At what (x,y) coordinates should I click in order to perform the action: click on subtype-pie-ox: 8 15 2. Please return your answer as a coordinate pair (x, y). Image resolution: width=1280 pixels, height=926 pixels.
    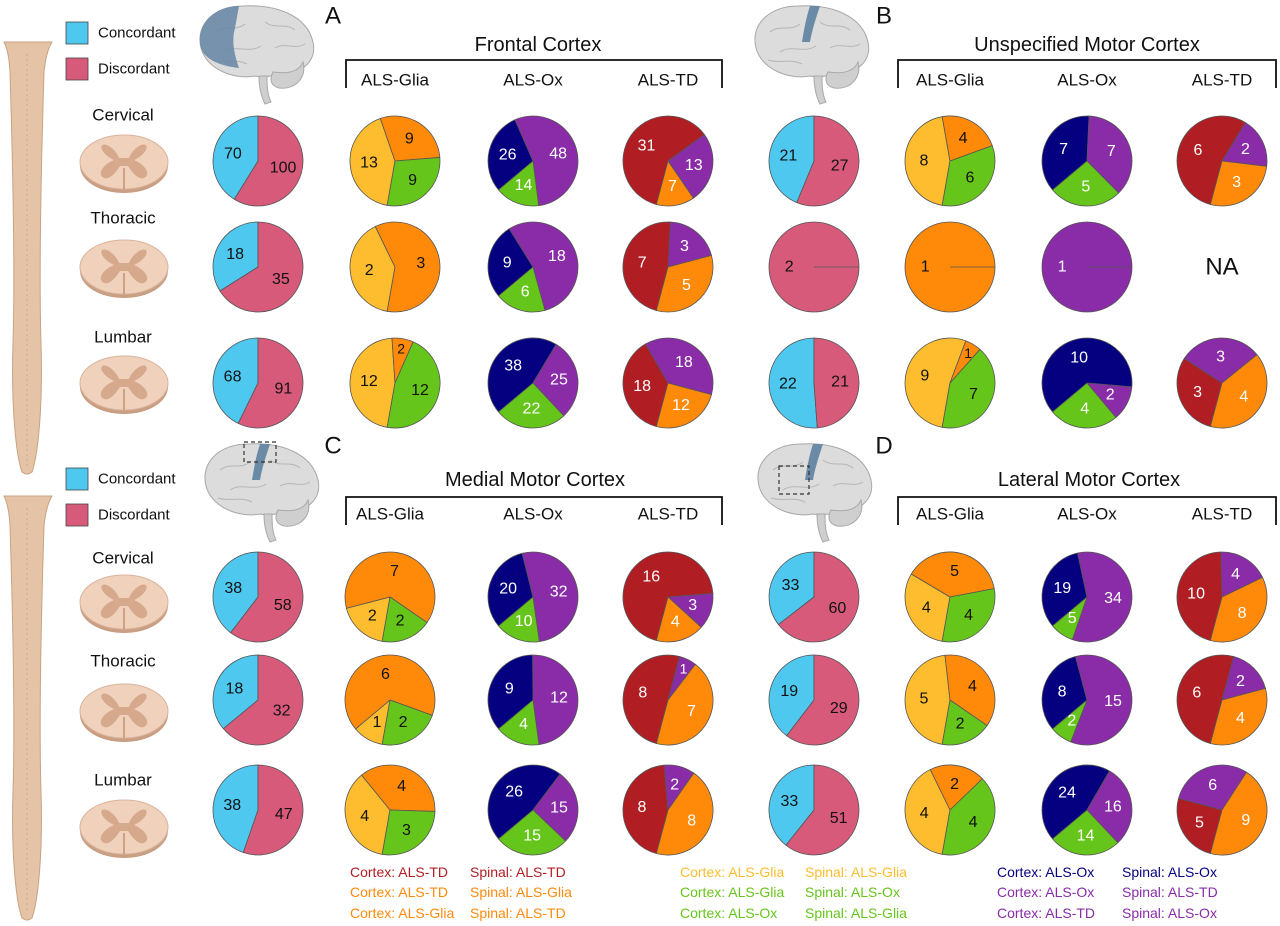
    Looking at the image, I should click on (1087, 700).